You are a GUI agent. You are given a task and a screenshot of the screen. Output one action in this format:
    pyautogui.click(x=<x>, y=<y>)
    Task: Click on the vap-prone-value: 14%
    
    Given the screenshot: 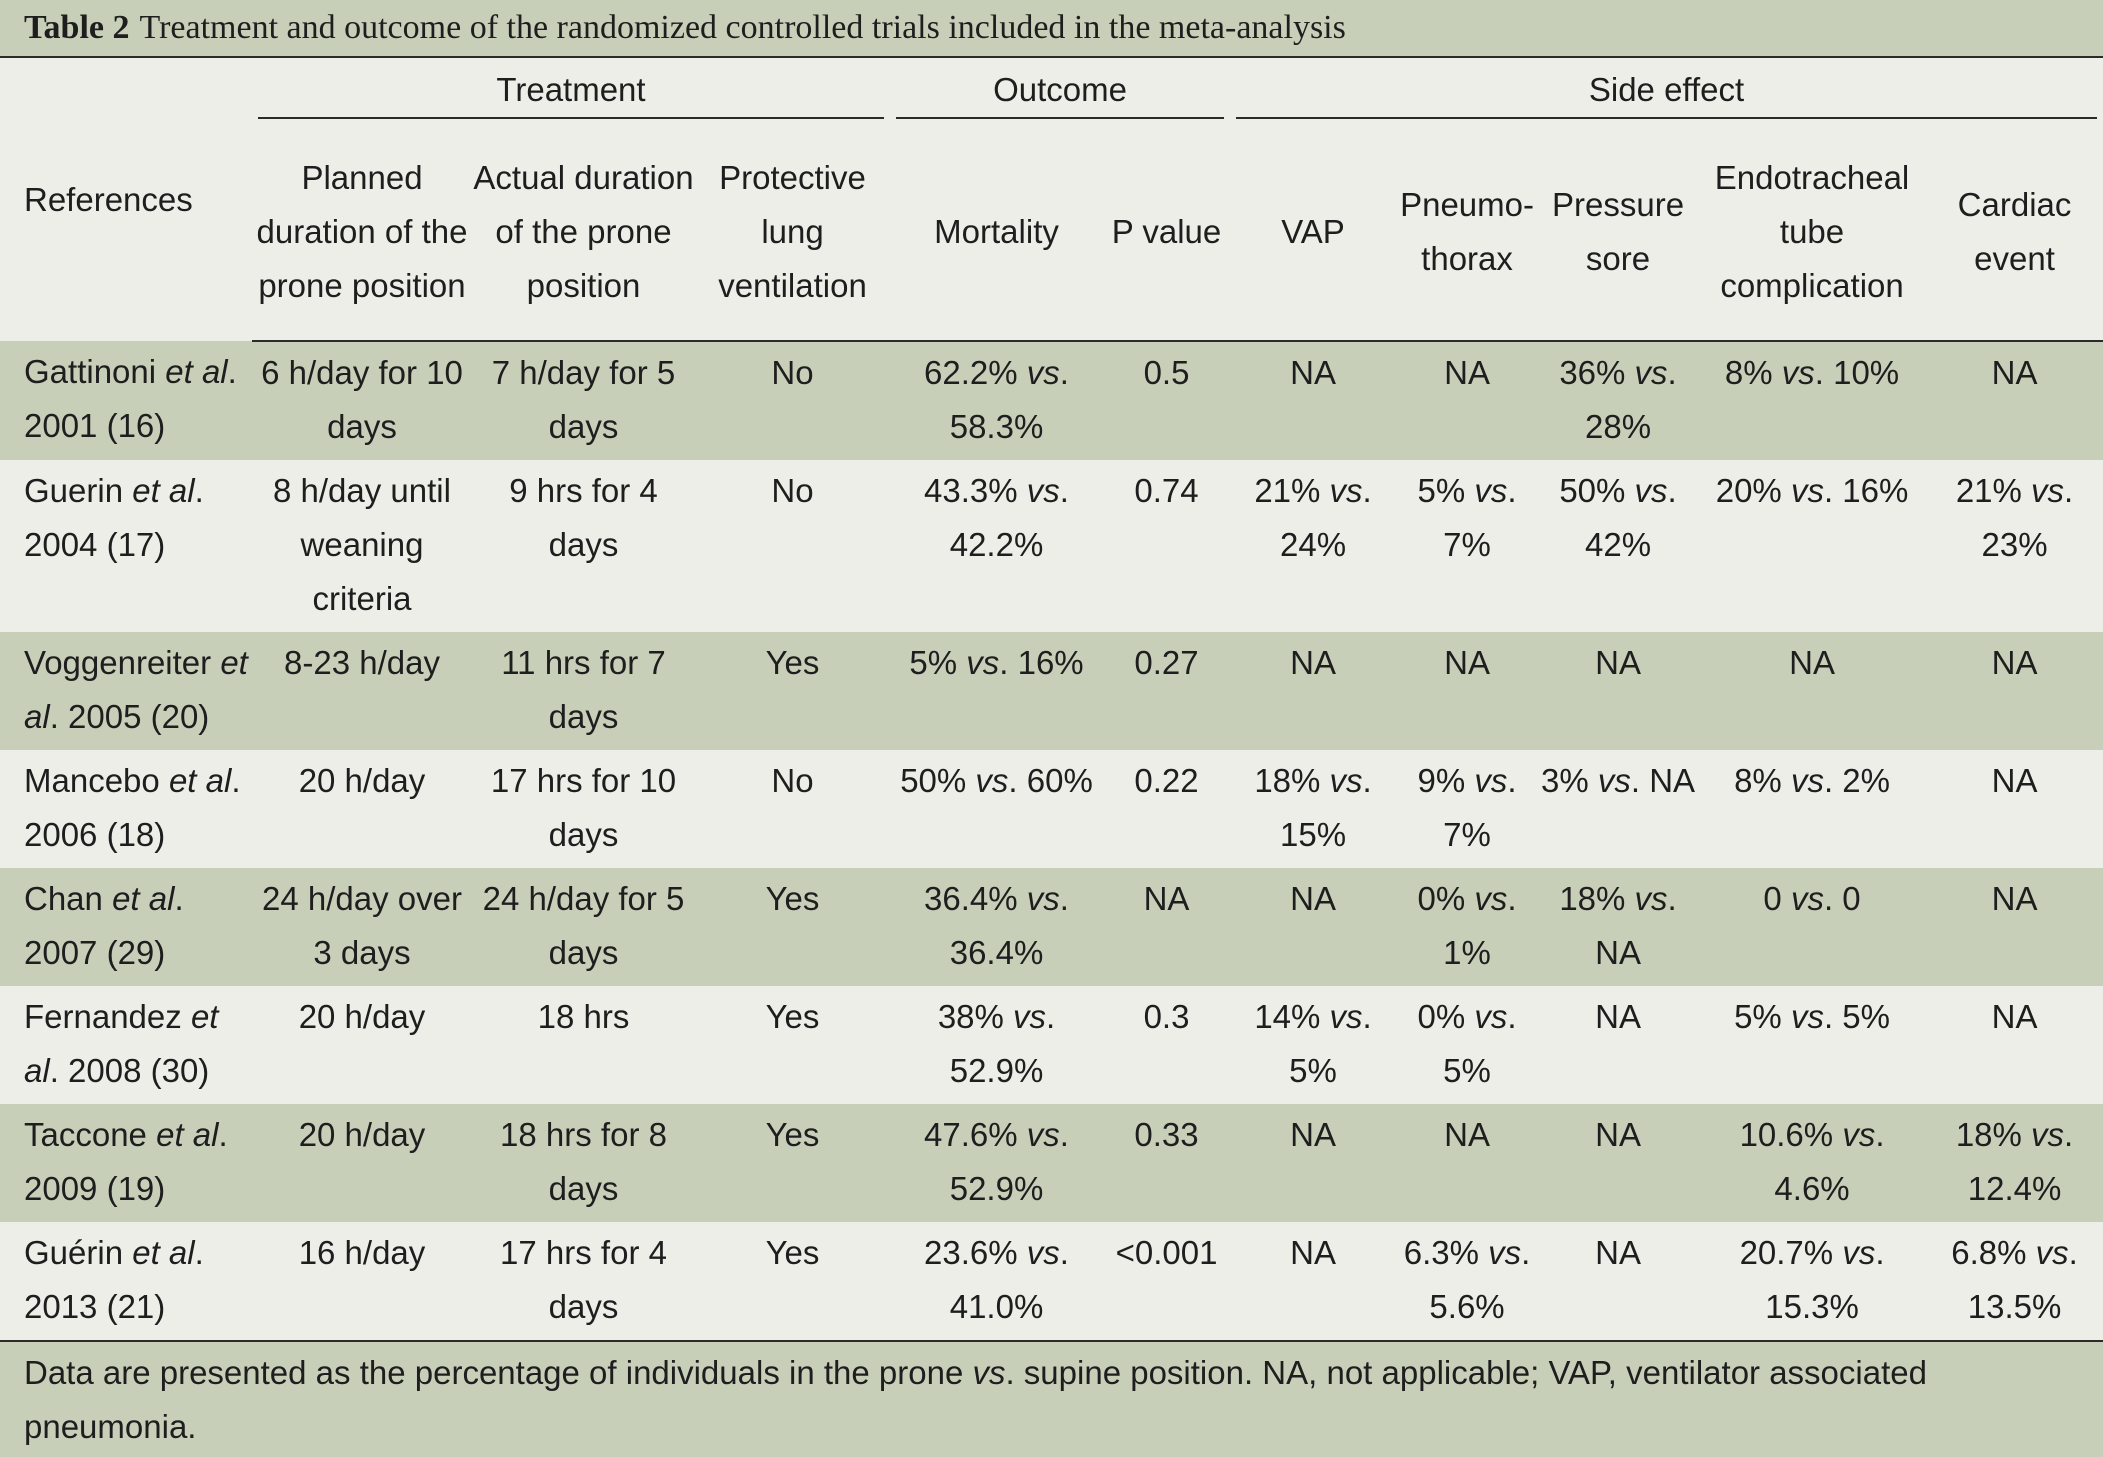 What is the action you would take?
    pyautogui.click(x=1292, y=1016)
    